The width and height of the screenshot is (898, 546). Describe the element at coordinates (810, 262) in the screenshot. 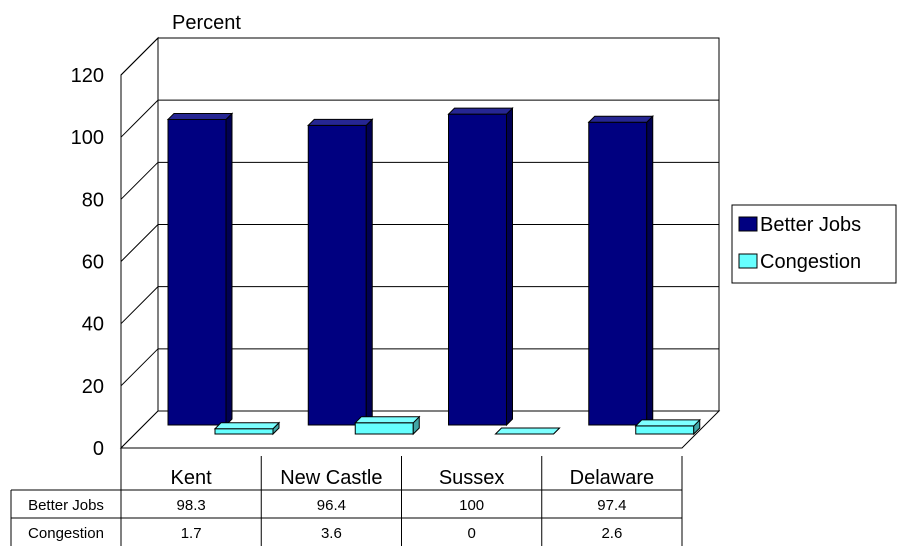

I see `legend-label: Congestion` at that location.